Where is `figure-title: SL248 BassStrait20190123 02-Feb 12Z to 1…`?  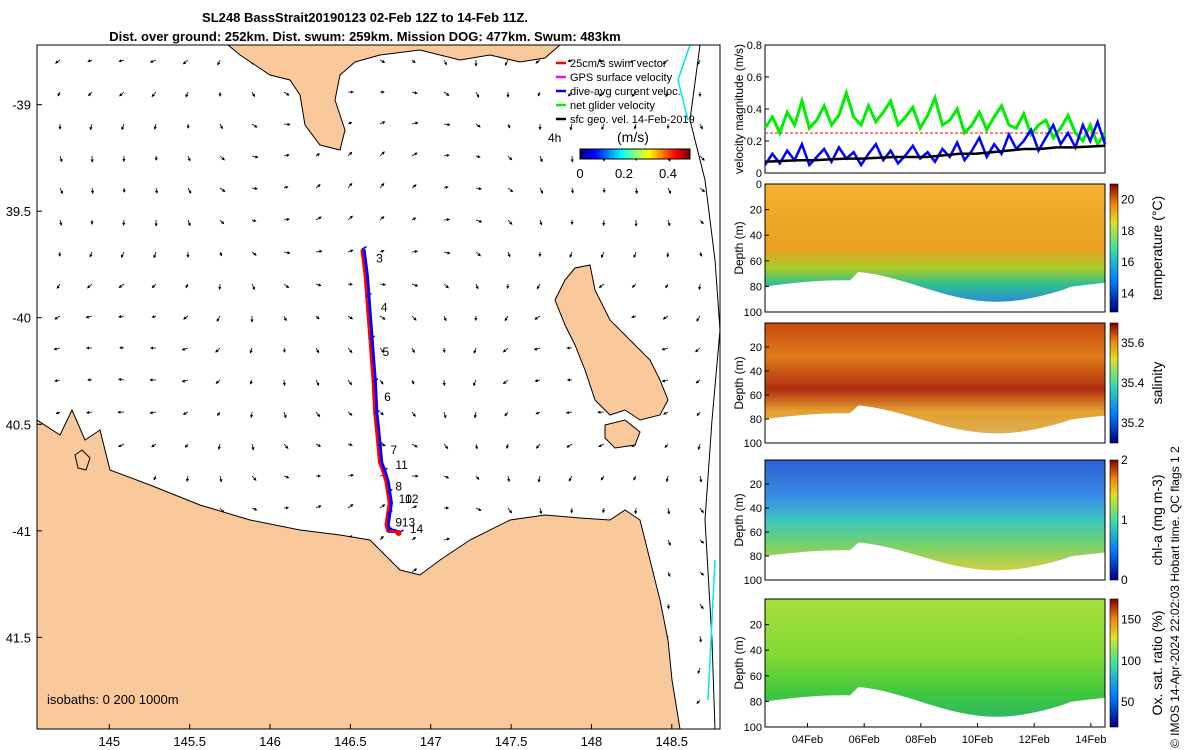
figure-title: SL248 BassStrait20190123 02-Feb 12Z to 1… is located at coordinates (365, 27).